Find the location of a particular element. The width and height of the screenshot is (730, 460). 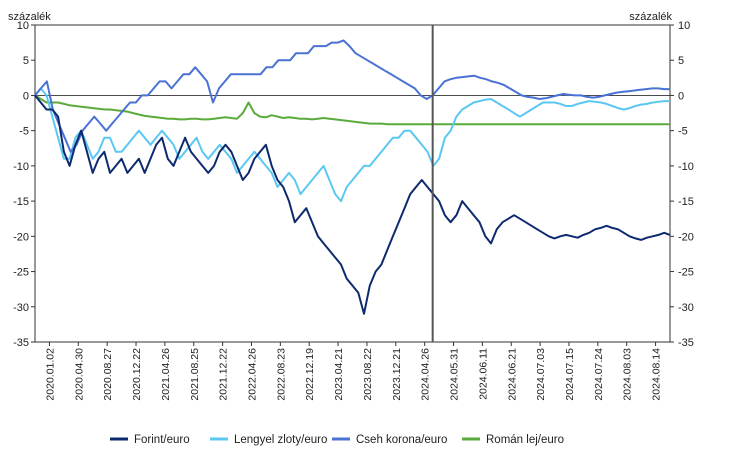

x-tick-label: 2024.06.21 is located at coordinates (512, 374).